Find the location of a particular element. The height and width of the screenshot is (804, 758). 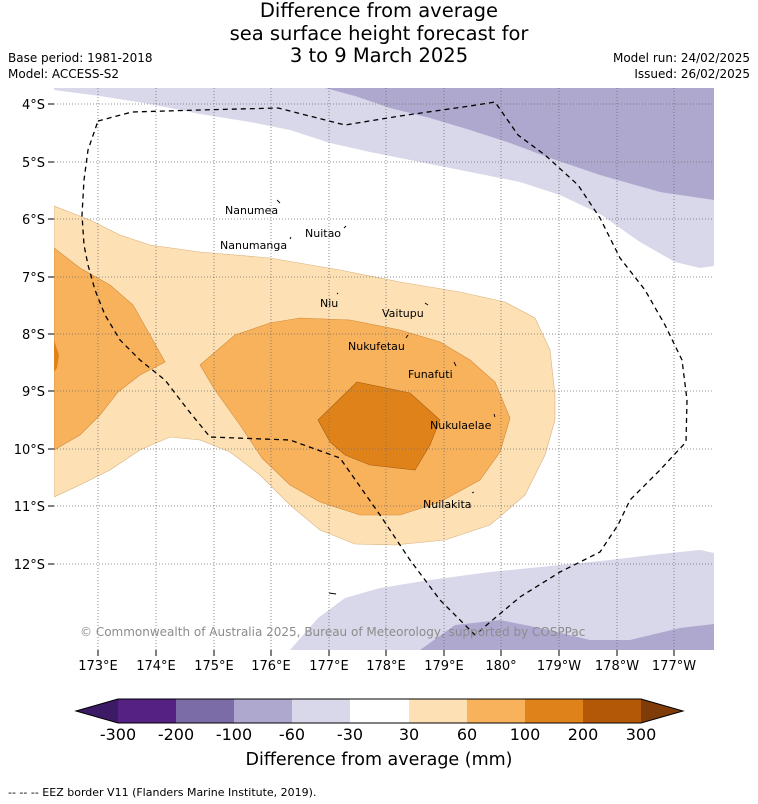

title-line-2: sea surface height forecast for is located at coordinates (379, 33).